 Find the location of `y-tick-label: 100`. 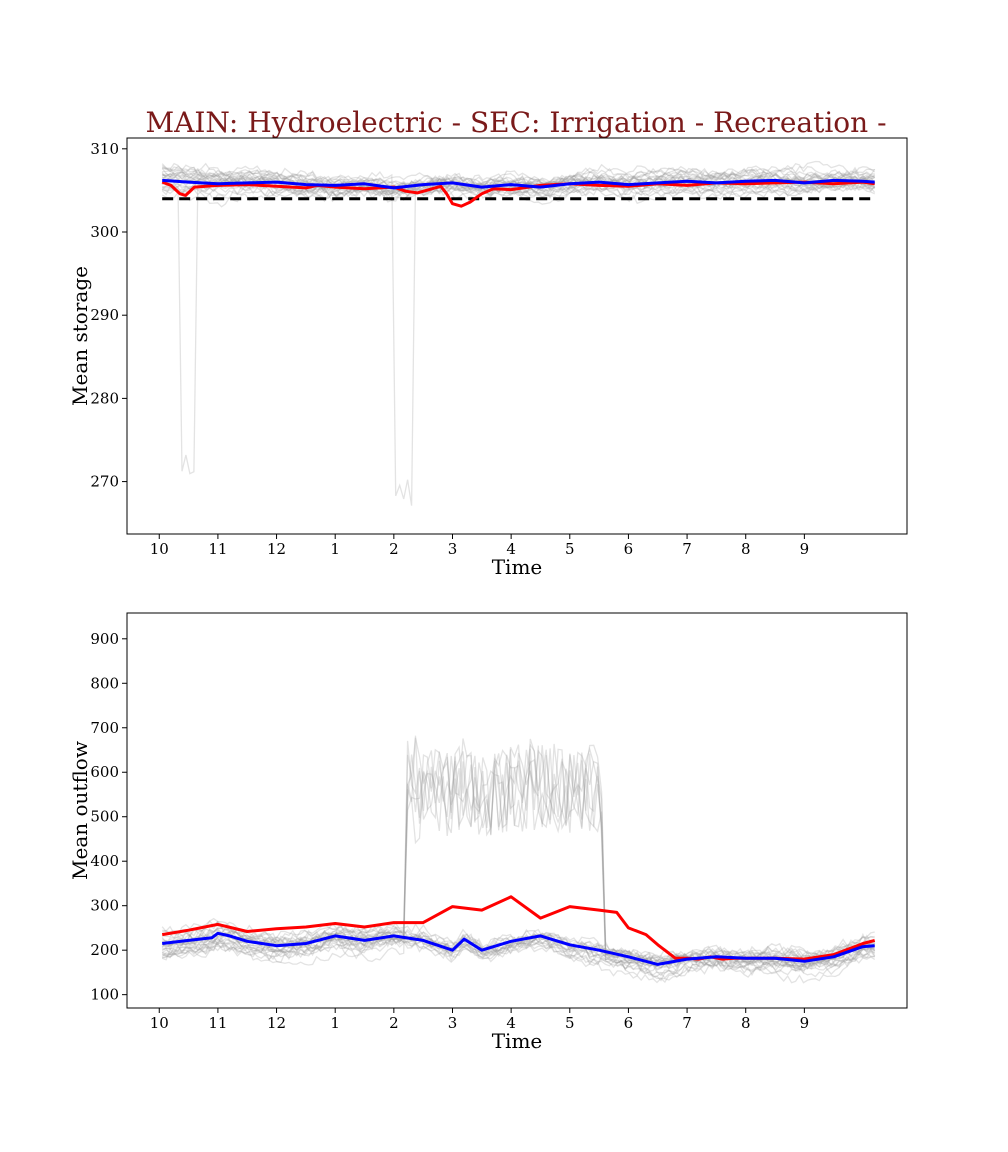

y-tick-label: 100 is located at coordinates (104, 995).